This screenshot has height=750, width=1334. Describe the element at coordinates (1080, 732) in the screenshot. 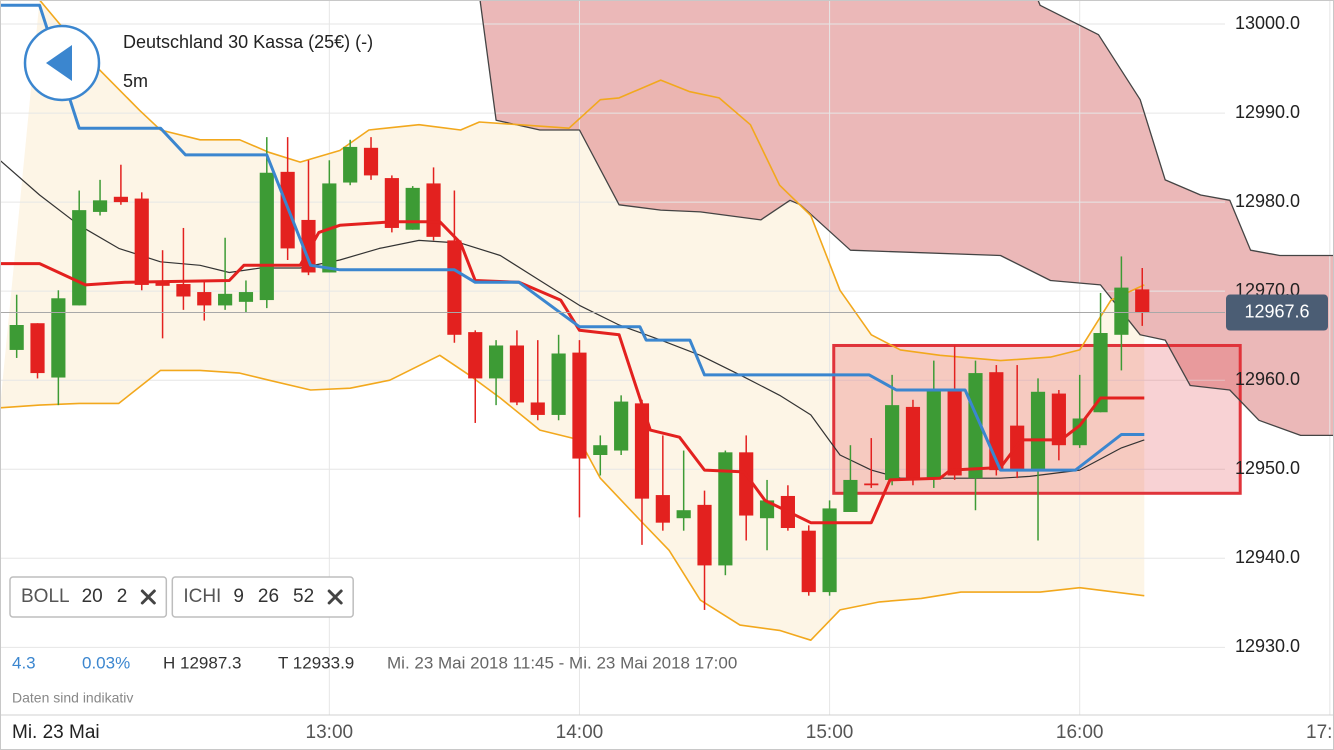

I see `x-tick-label: 16:00` at that location.